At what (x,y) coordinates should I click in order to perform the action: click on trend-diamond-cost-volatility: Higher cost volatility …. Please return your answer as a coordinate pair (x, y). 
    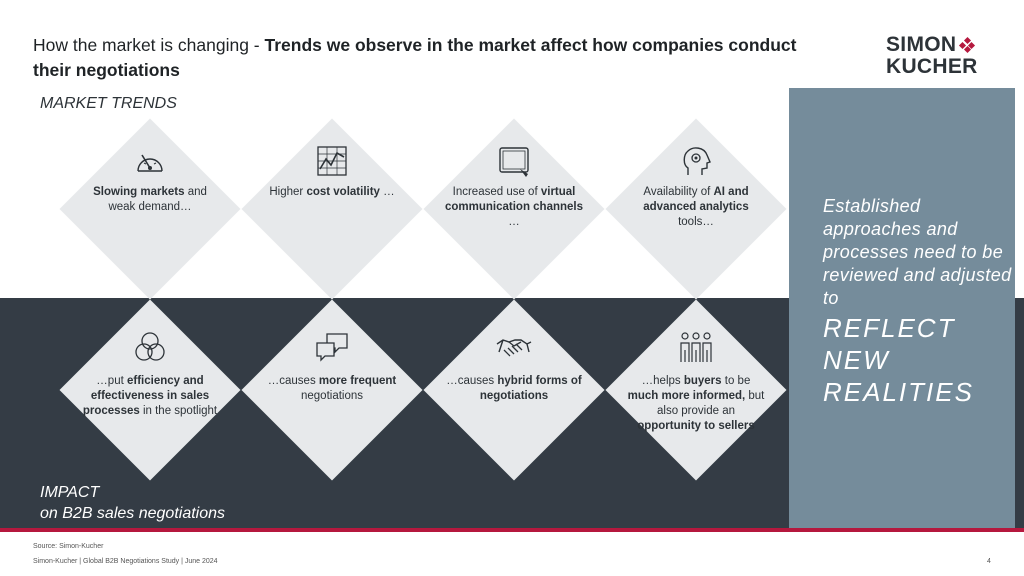
    Looking at the image, I should click on (332, 209).